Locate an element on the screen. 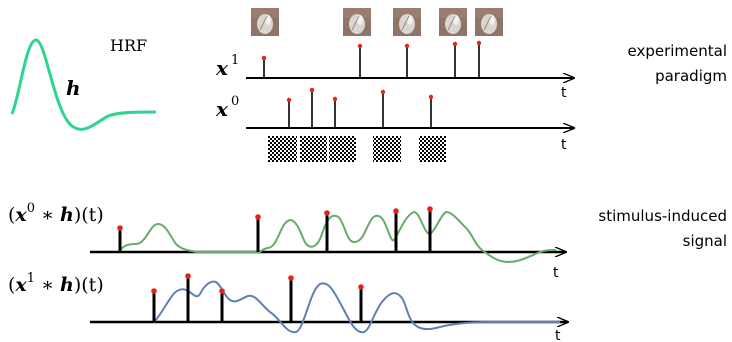  x1-row: x 1 t is located at coordinates (394, 54).